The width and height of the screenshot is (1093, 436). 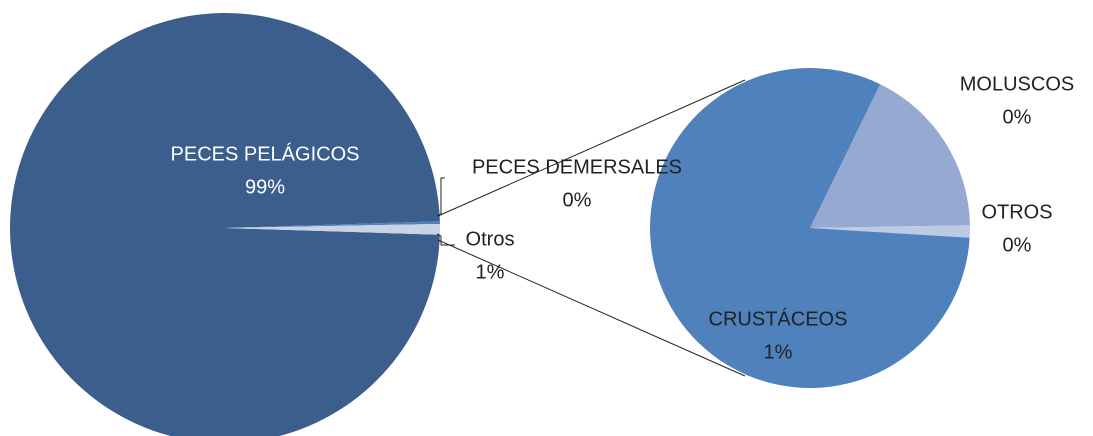 What do you see at coordinates (490, 239) in the screenshot?
I see `slice-label: Otros` at bounding box center [490, 239].